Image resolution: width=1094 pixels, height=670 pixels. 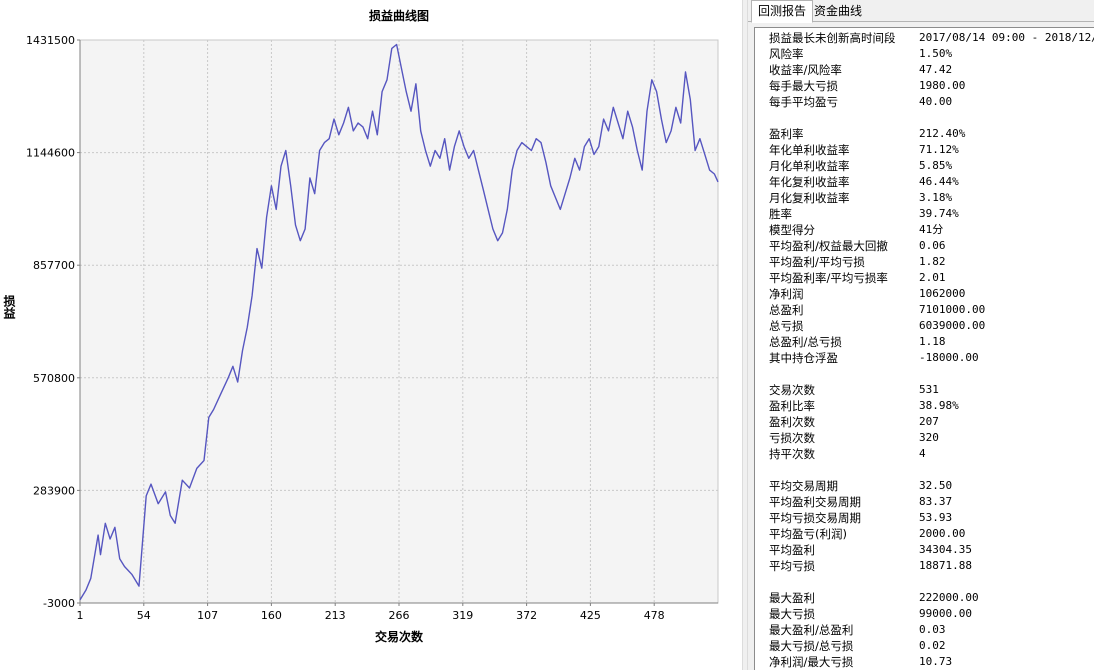 I want to click on report-value: -18000.00, so click(x=949, y=357).